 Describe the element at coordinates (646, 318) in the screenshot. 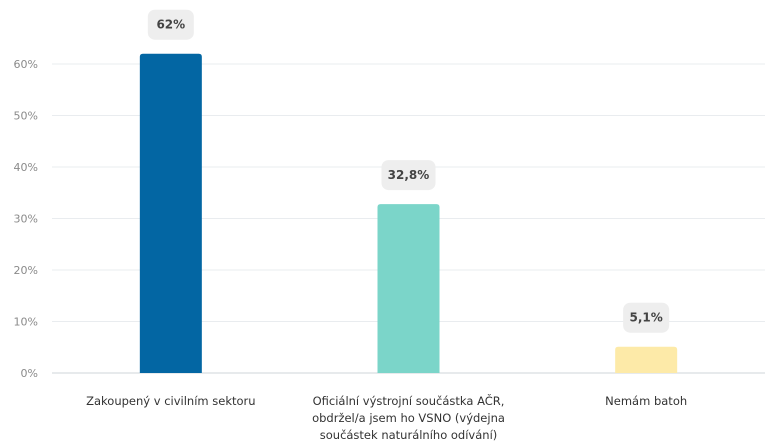

I see `data-label: 5,1%` at that location.